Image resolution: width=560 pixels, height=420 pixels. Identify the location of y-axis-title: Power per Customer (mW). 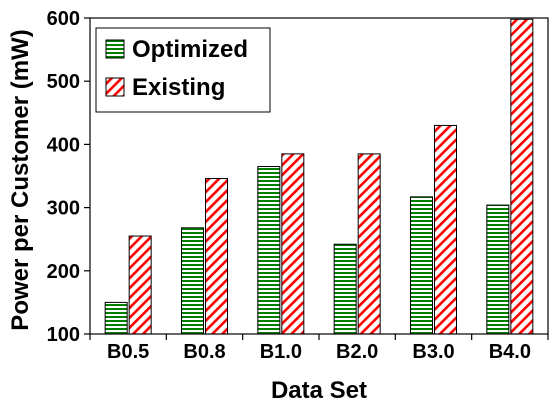
(20, 179).